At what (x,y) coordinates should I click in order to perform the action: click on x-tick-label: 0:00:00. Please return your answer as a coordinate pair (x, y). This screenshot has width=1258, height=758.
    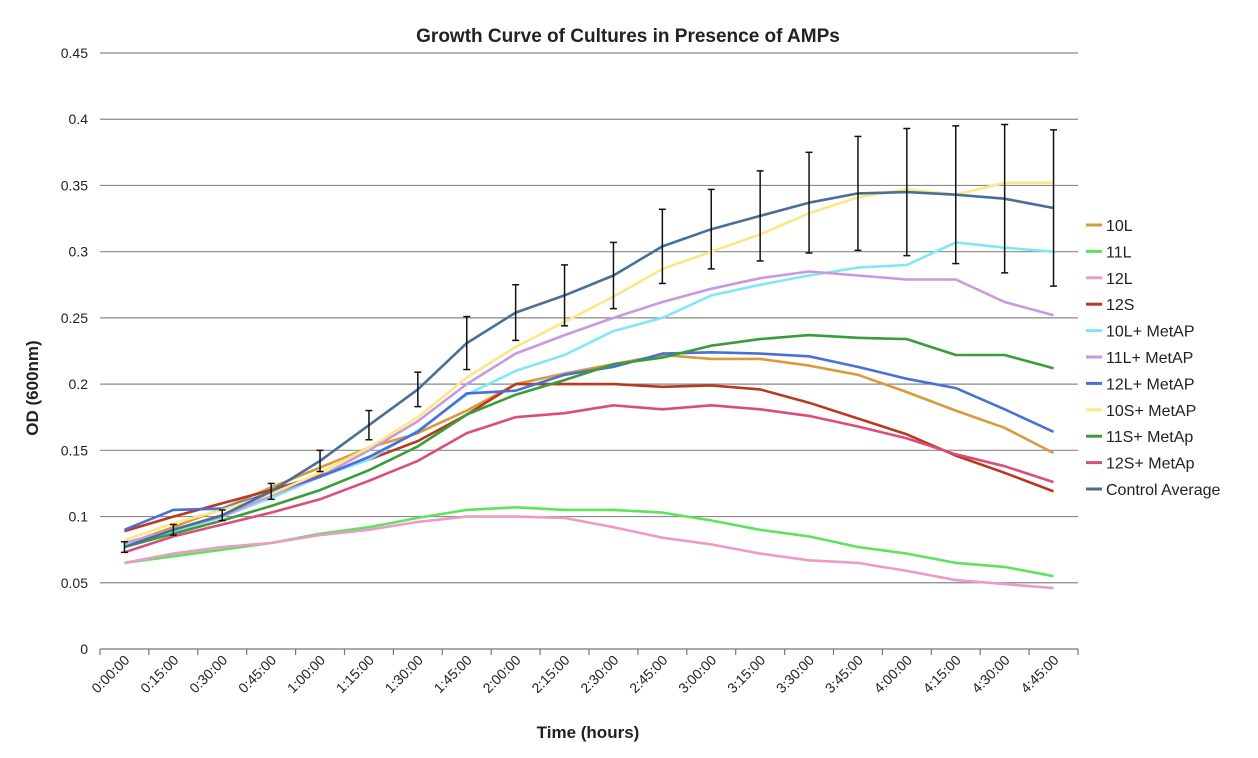
    Looking at the image, I should click on (110, 674).